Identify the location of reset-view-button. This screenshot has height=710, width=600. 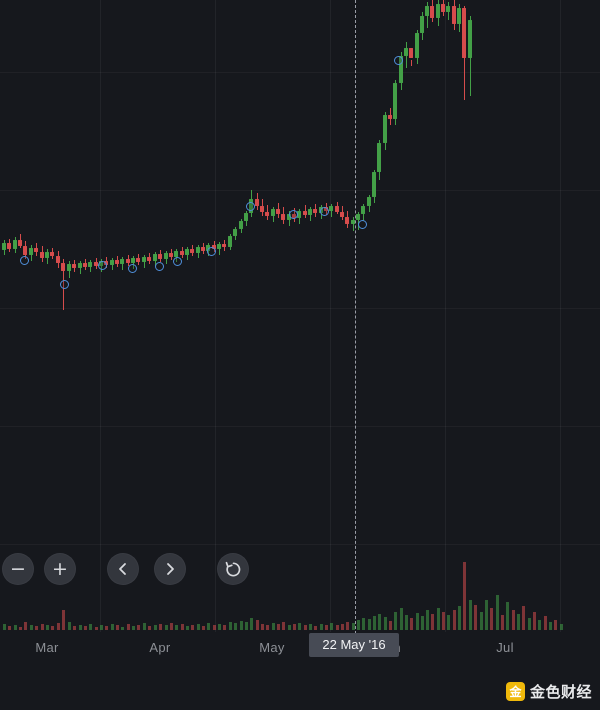
(233, 569).